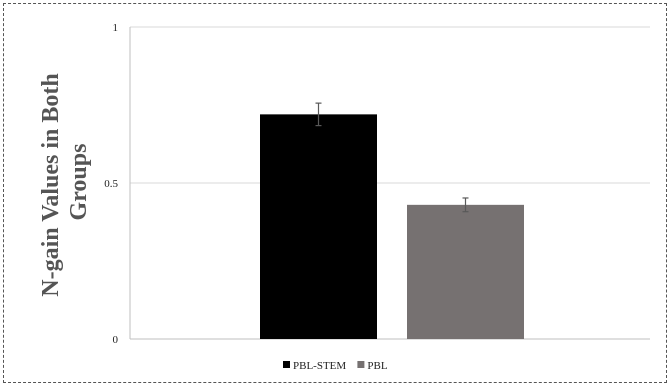 The height and width of the screenshot is (387, 672). What do you see at coordinates (116, 28) in the screenshot?
I see `y-tick-label: 1` at bounding box center [116, 28].